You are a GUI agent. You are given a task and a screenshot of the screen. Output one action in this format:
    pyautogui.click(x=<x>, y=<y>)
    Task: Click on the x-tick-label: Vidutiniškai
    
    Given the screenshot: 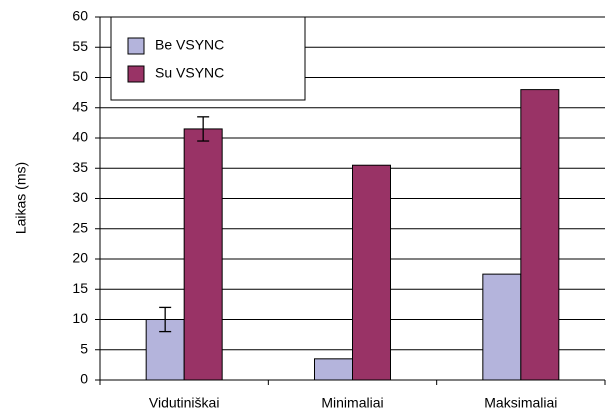 What is the action you would take?
    pyautogui.click(x=184, y=403)
    